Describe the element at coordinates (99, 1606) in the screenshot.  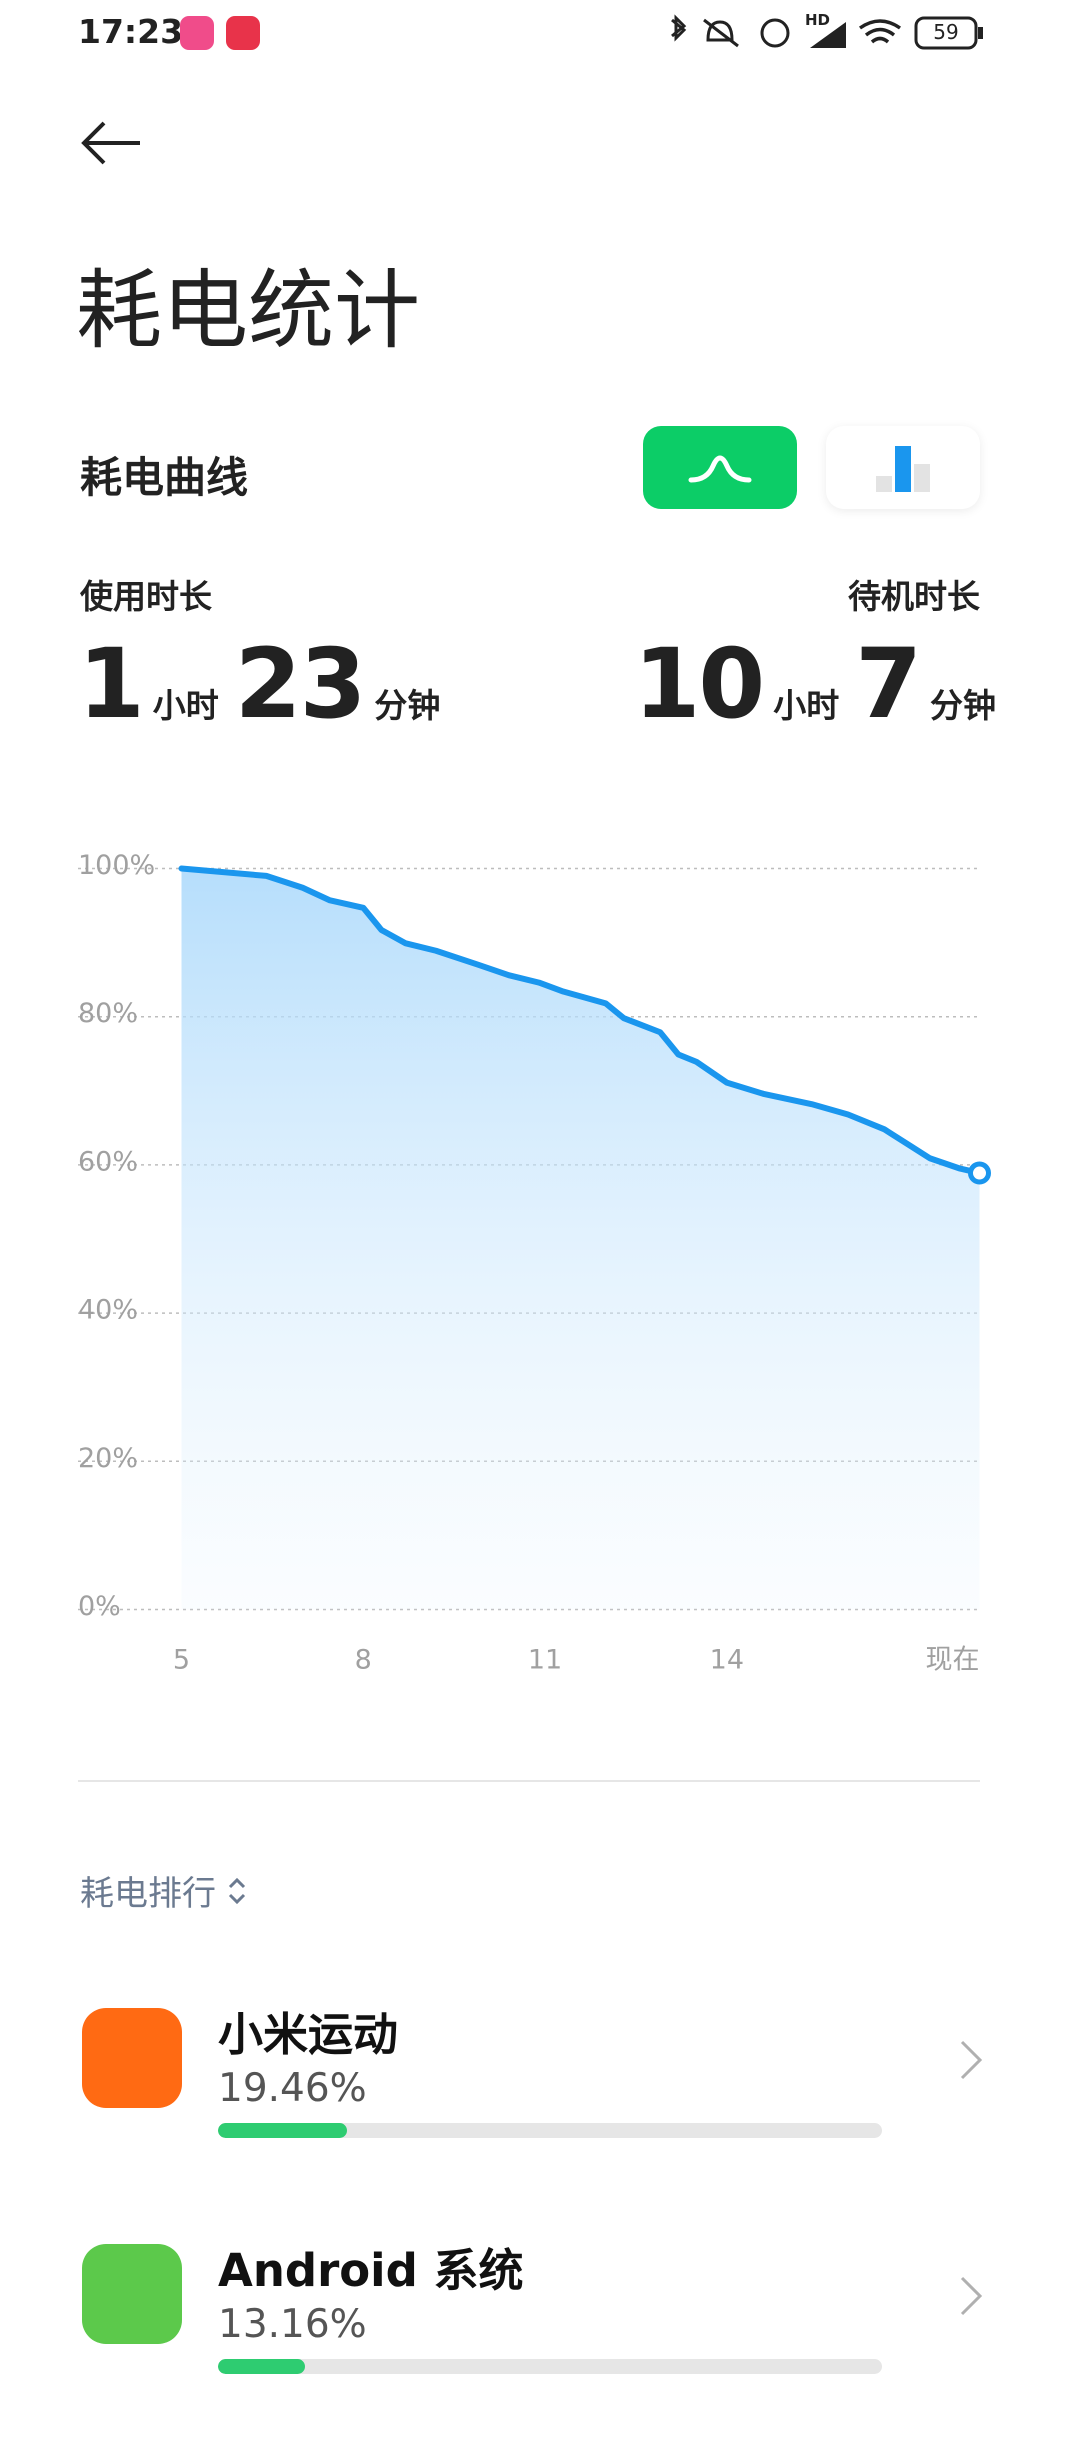
I see `y-tick-label: 0%` at that location.